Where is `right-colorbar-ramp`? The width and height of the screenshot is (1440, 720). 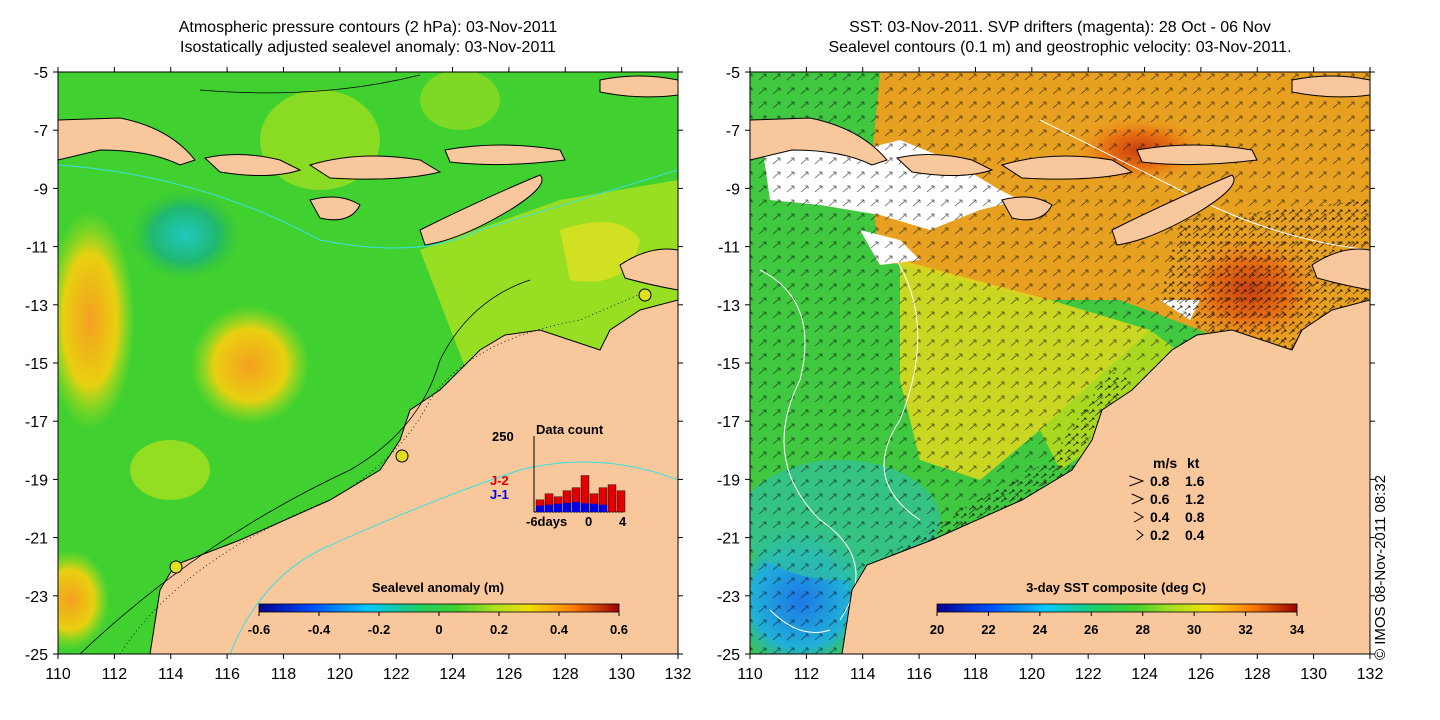
right-colorbar-ramp is located at coordinates (1117, 608).